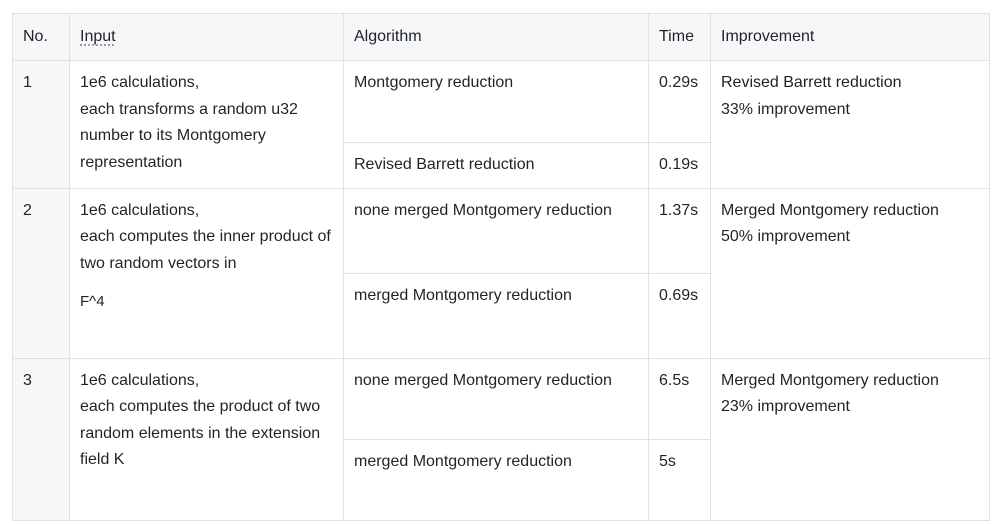 Image resolution: width=1000 pixels, height=524 pixels. I want to click on improvement-value: 23% improvement, so click(785, 406).